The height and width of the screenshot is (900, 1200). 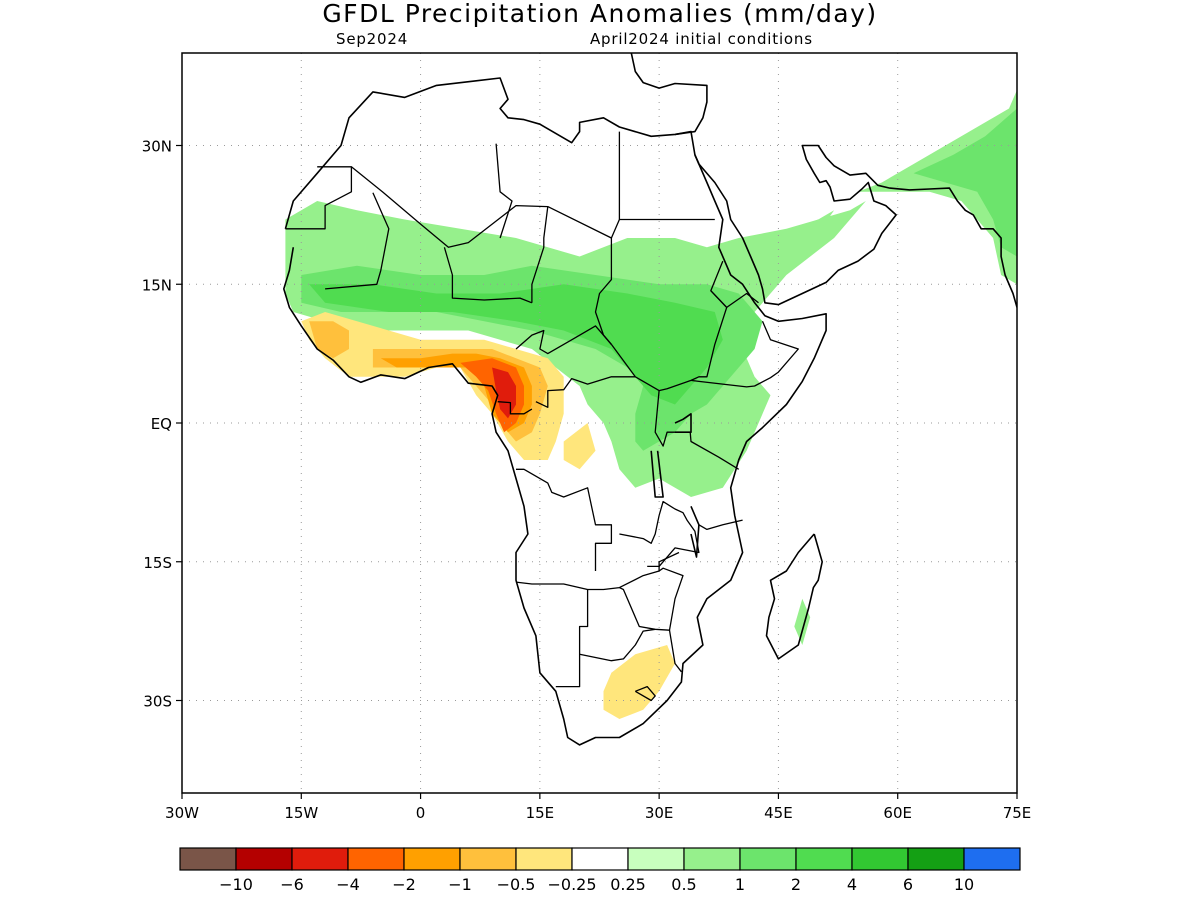 I want to click on lon-tick-label: 75E, so click(x=1017, y=813).